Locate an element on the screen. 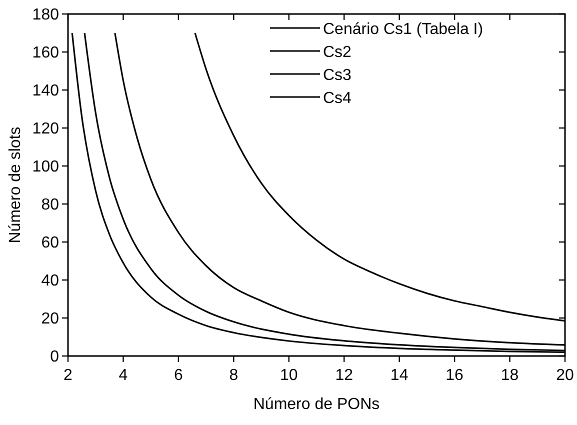  legend-label: Cs3 is located at coordinates (337, 75).